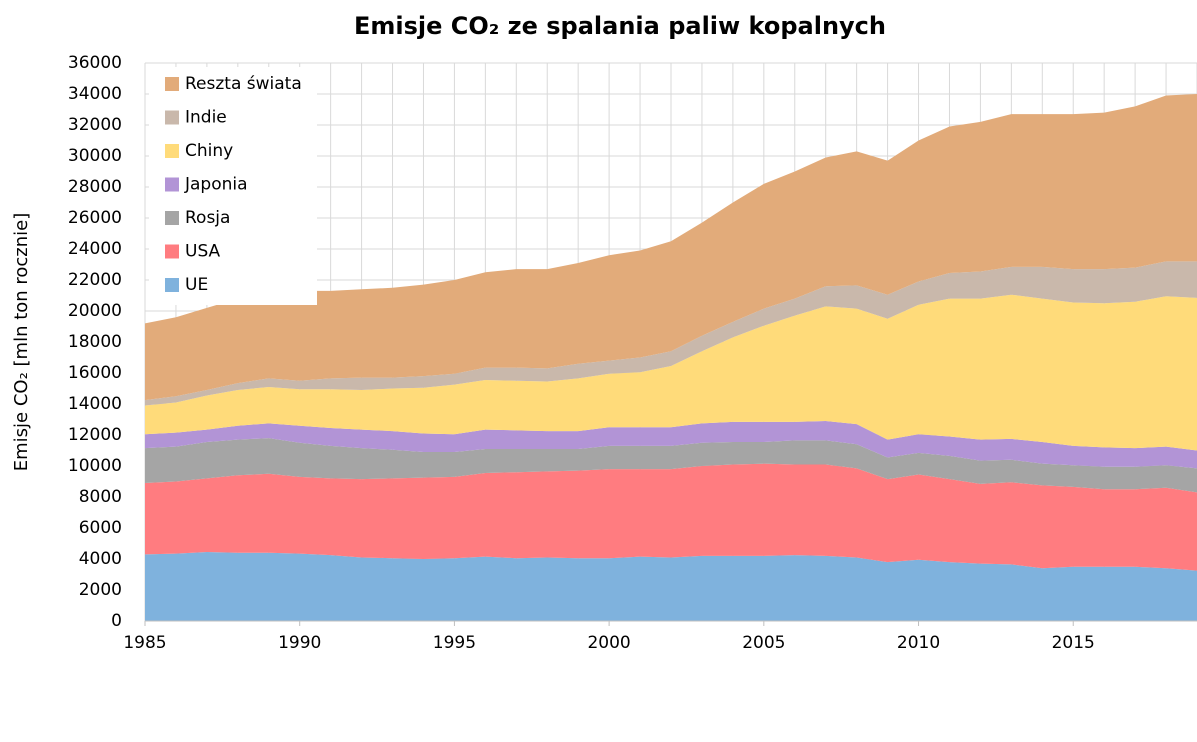 Image resolution: width=1197 pixels, height=742 pixels. What do you see at coordinates (608, 643) in the screenshot?
I see `x-tick-label: 2000` at bounding box center [608, 643].